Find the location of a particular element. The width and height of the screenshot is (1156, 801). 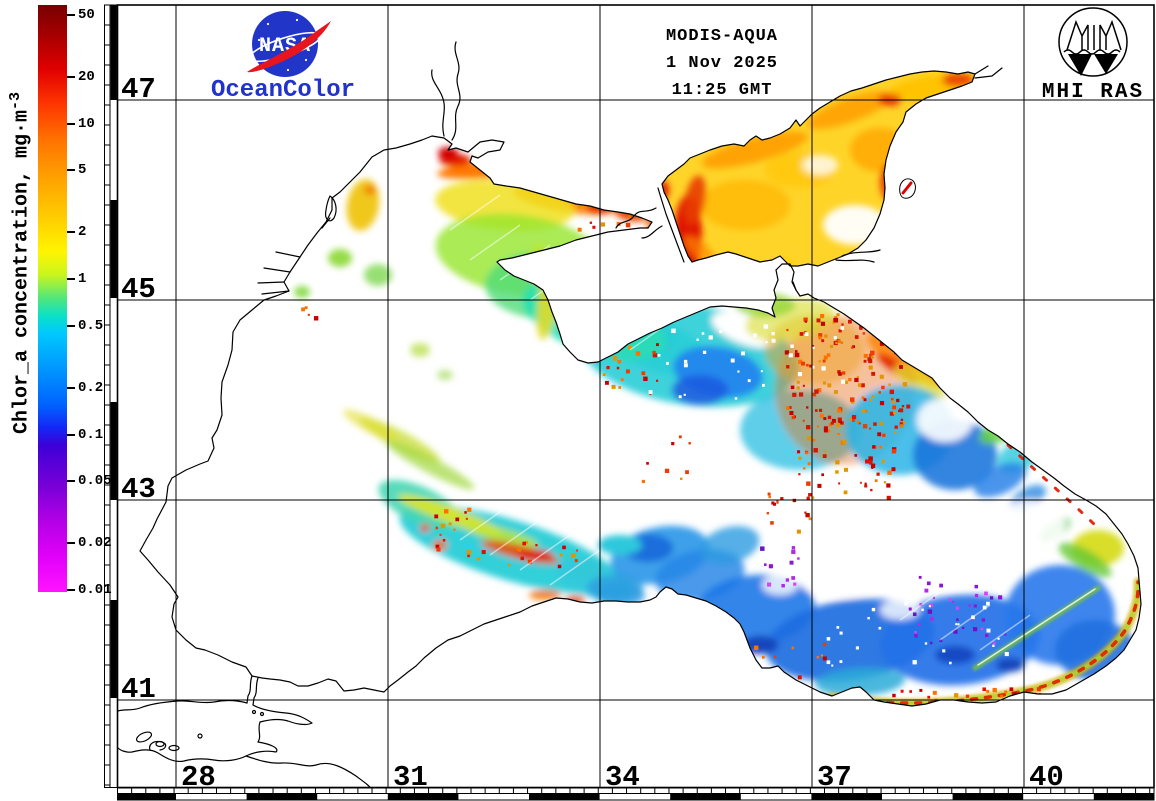

colorbar-tick-label: 0.01 is located at coordinates (95, 590).